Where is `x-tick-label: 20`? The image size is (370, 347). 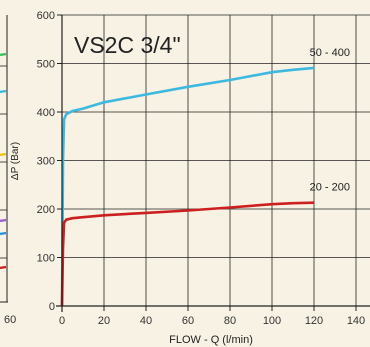
x-tick-label: 20 is located at coordinates (104, 321).